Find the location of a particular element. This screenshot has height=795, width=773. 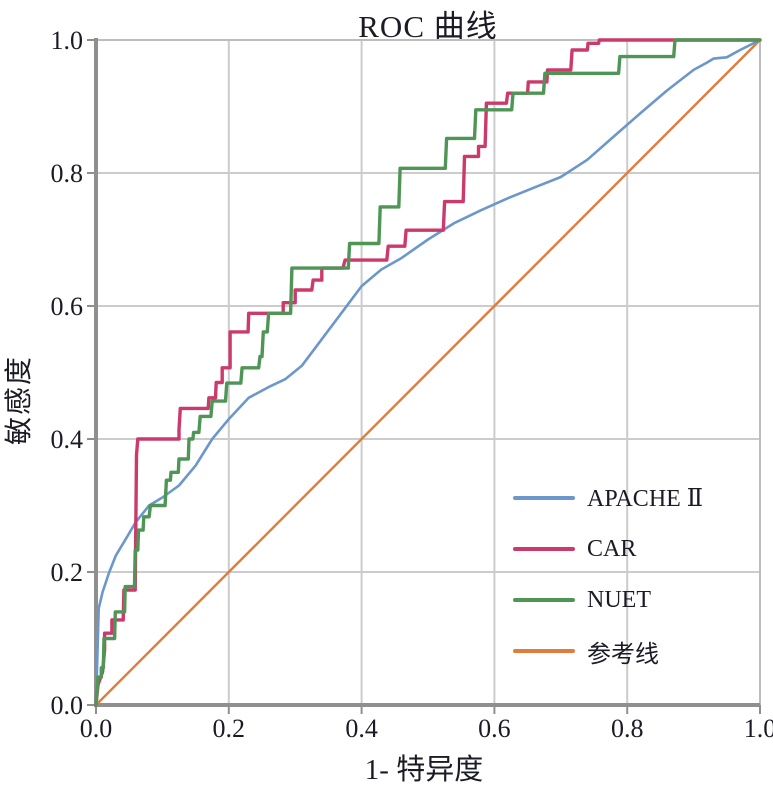

legend-item-reference-line: 参考线 is located at coordinates (608, 652).